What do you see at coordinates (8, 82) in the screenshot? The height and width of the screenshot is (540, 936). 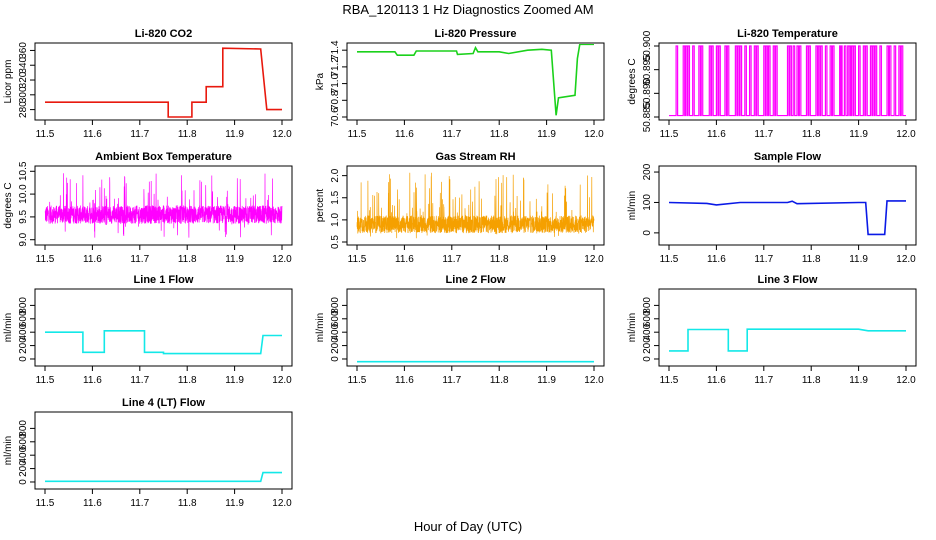 I see `y-axis-label: Licor ppm` at bounding box center [8, 82].